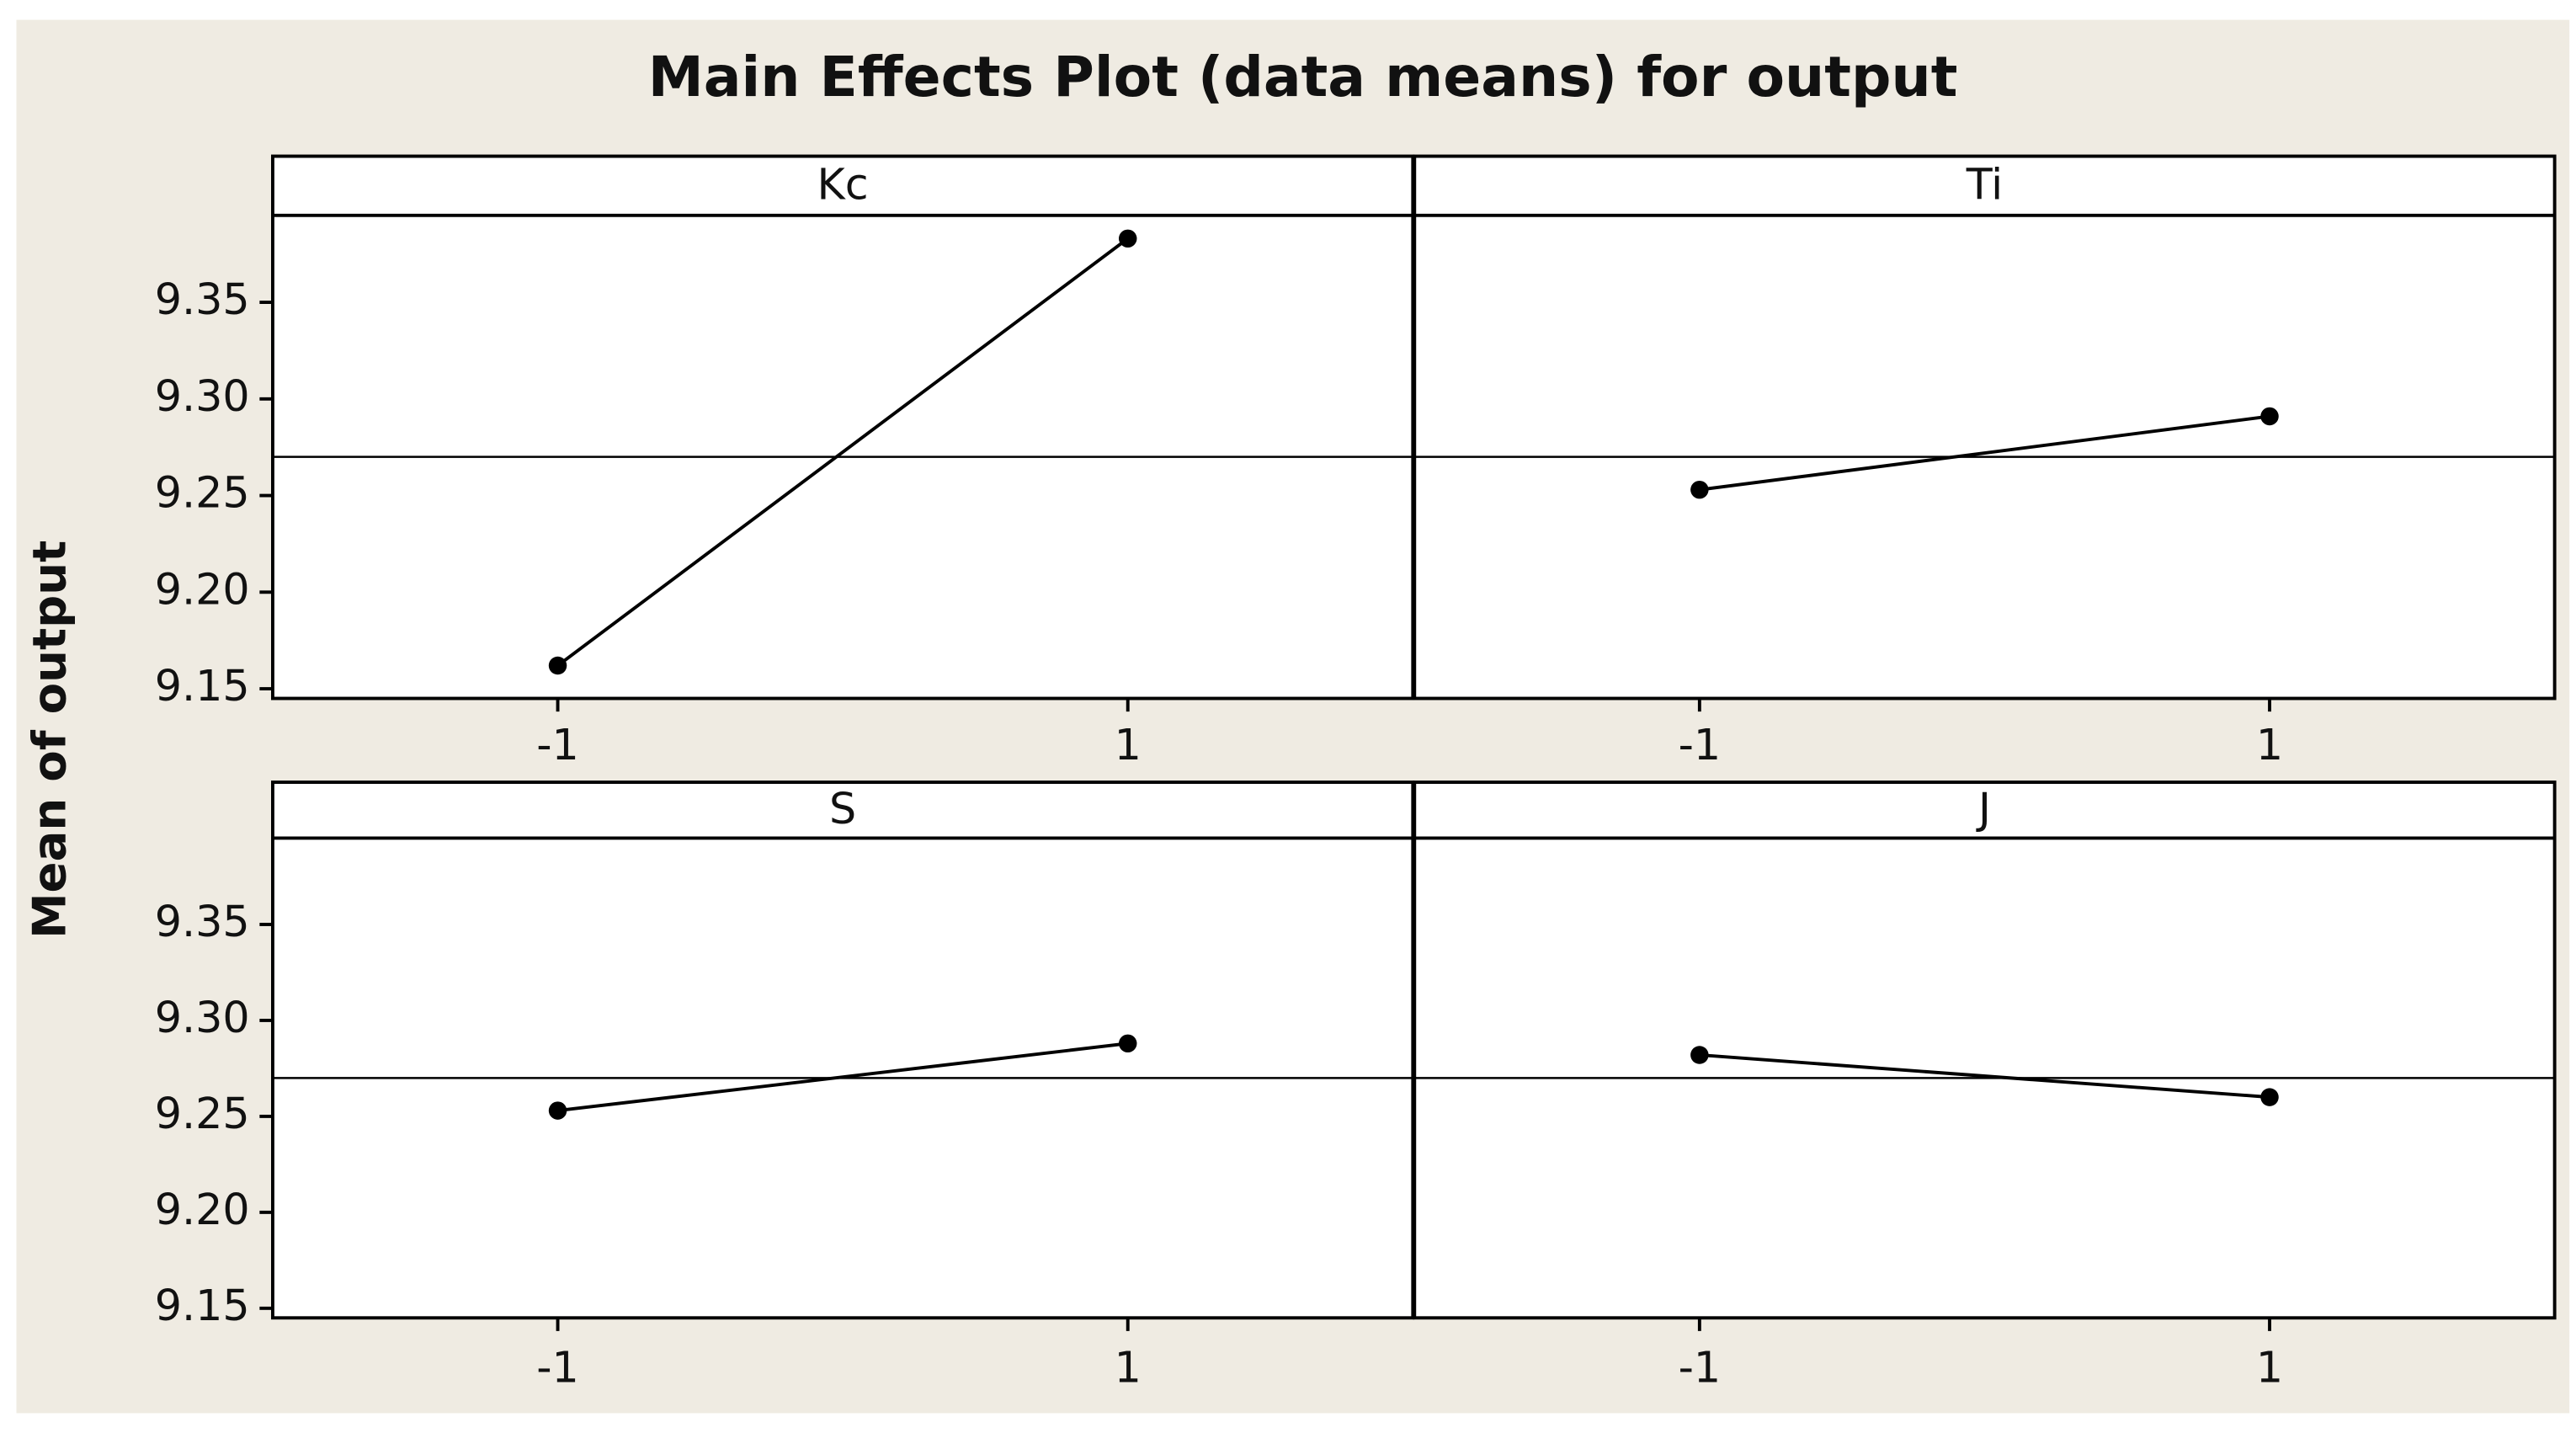  What do you see at coordinates (1984, 809) in the screenshot?
I see `panel-label: J` at bounding box center [1984, 809].